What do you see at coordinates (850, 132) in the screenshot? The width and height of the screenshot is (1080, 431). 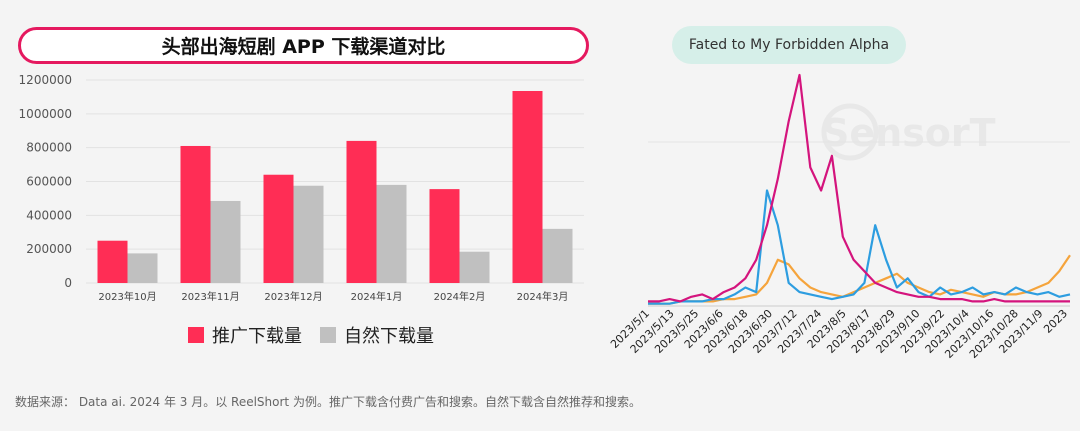 I see `watermark-logo-icon` at bounding box center [850, 132].